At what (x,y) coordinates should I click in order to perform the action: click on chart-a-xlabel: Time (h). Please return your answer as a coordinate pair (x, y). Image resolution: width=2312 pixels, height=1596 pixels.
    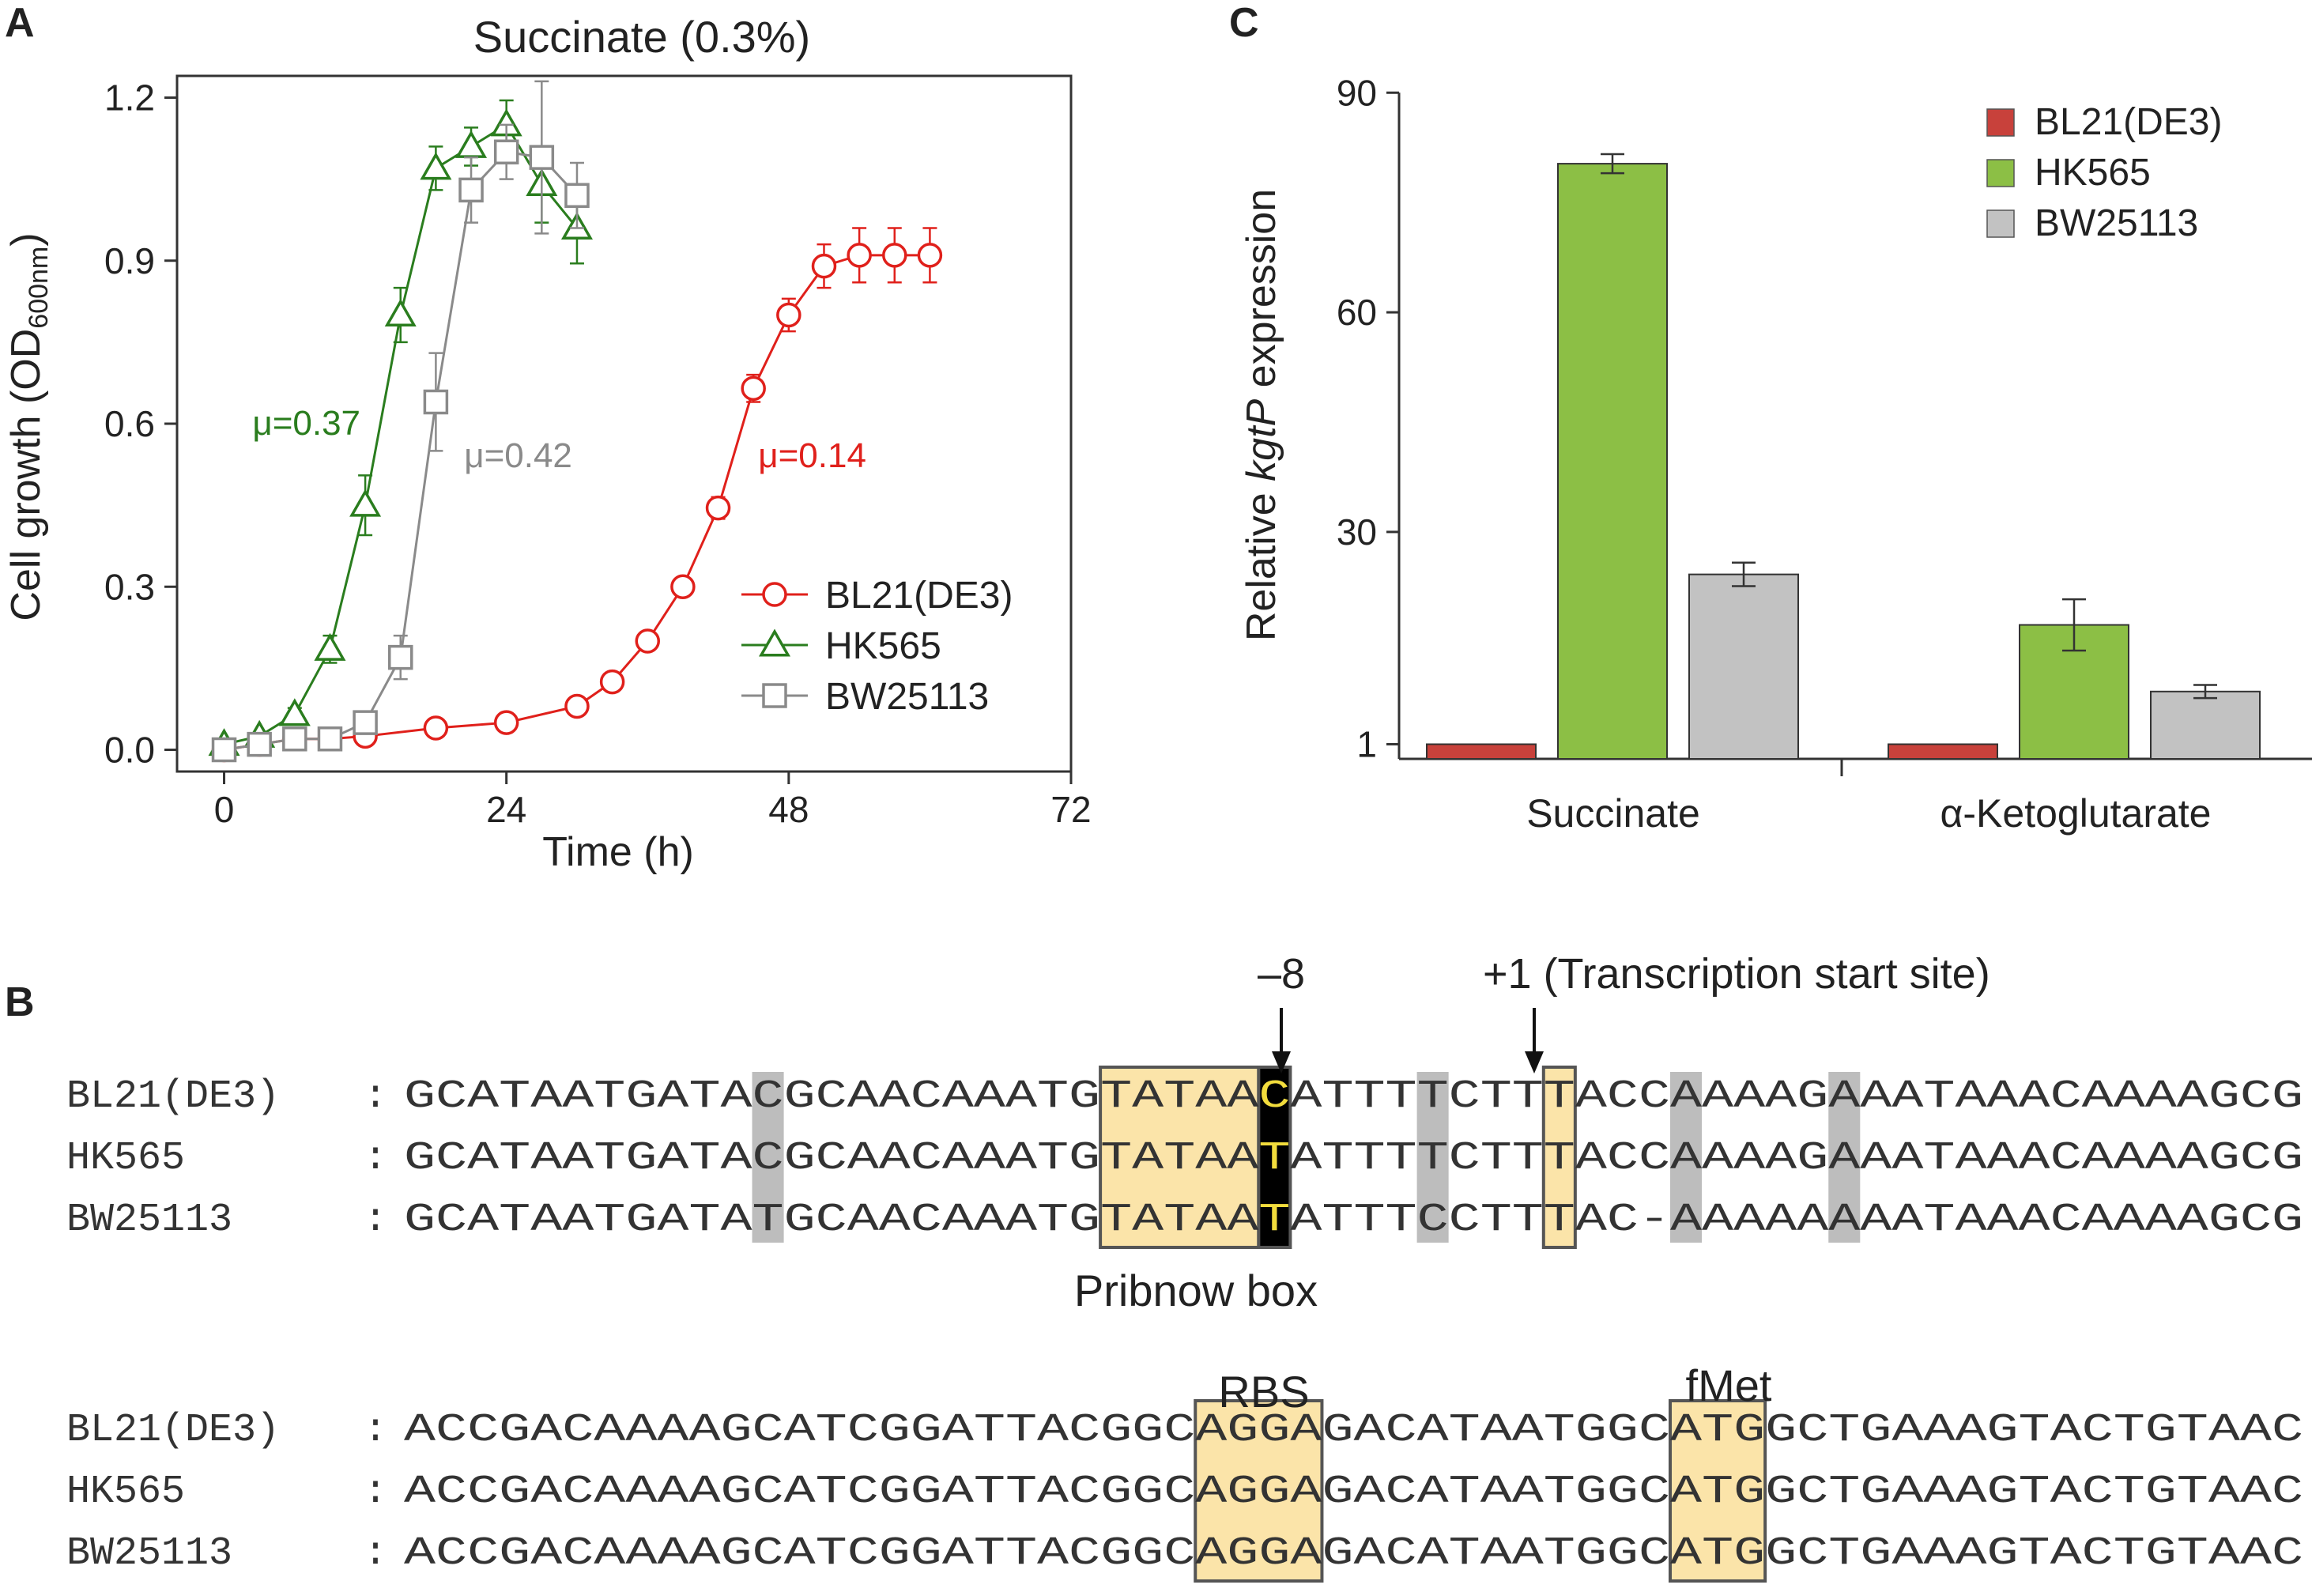
    Looking at the image, I should click on (618, 852).